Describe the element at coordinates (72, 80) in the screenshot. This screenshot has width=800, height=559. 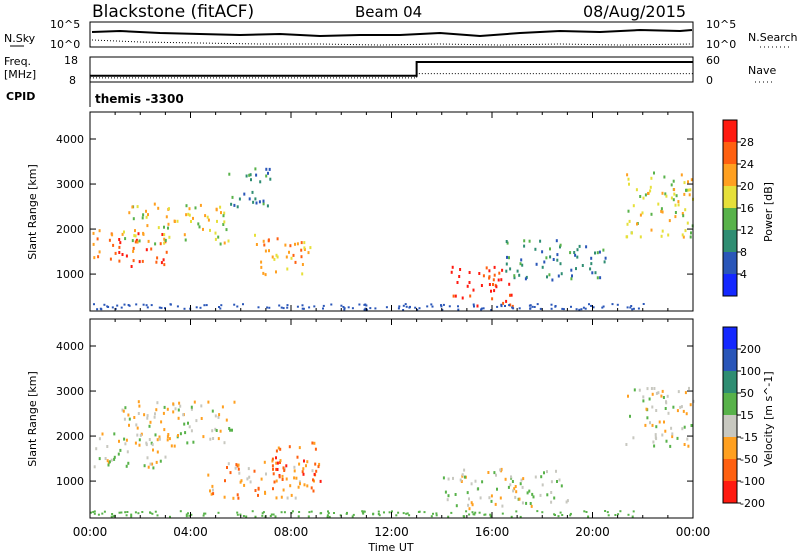
I see `freq-left-tick-low: 8` at that location.